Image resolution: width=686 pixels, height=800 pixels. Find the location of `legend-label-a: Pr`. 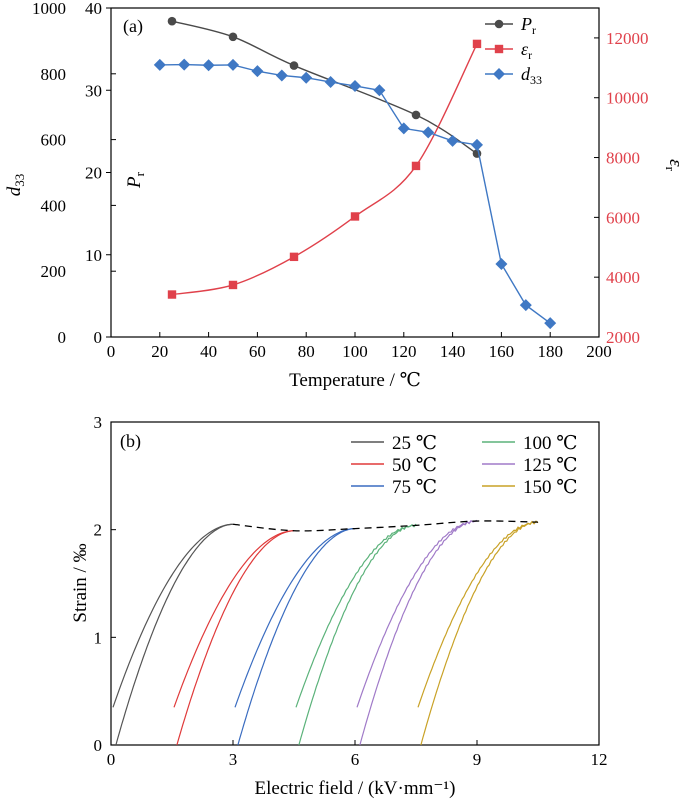

legend-label-a: Pr is located at coordinates (528, 25).